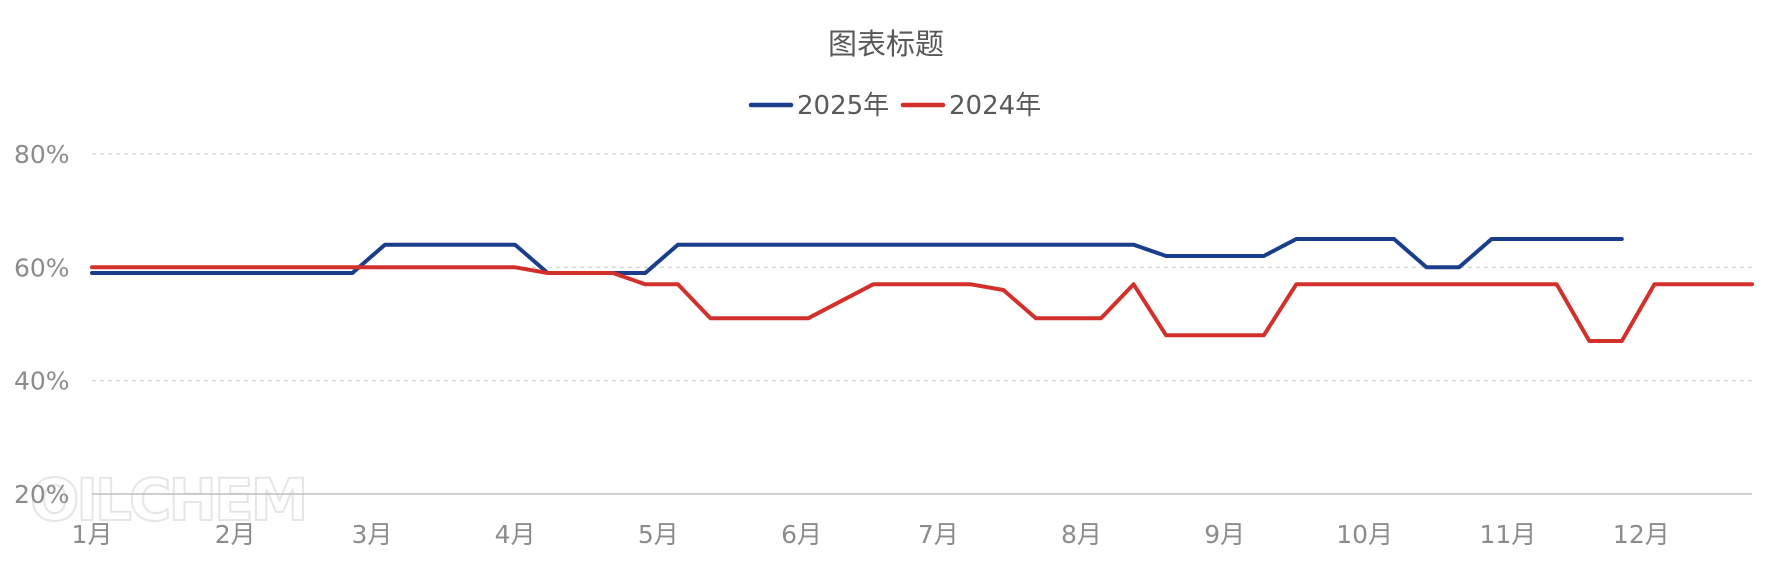  Describe the element at coordinates (658, 534) in the screenshot. I see `x-tick-label: 5月` at that location.